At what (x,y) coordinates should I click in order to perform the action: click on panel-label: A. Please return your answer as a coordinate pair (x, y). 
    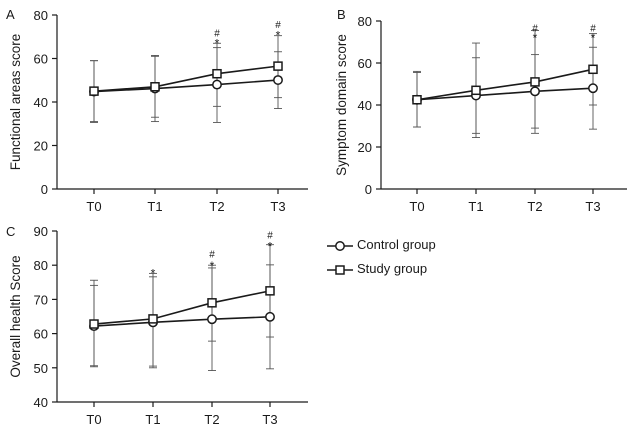
    Looking at the image, I should click on (10, 14).